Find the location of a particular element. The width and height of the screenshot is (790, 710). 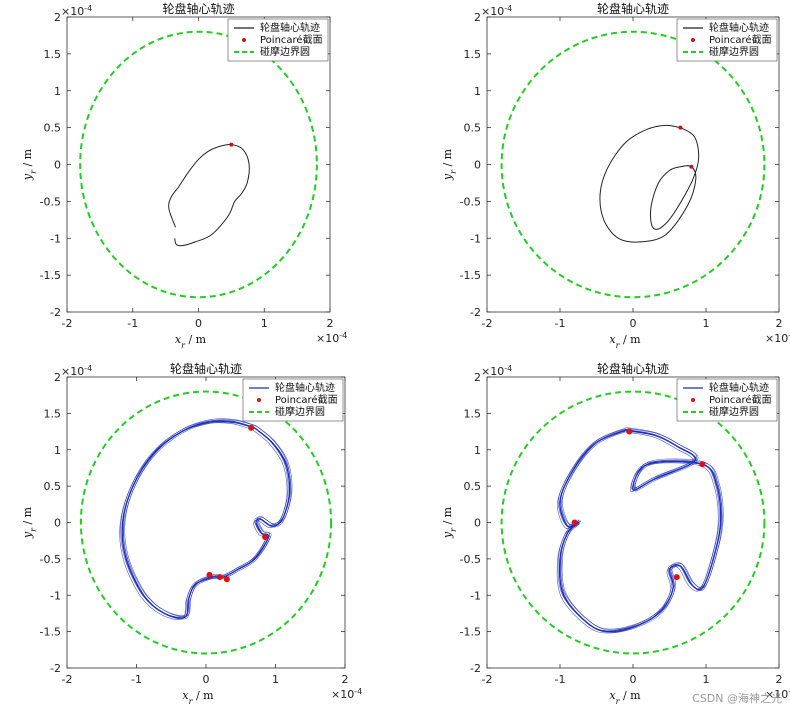

y-tick-label: -0.5 is located at coordinates (50, 559).